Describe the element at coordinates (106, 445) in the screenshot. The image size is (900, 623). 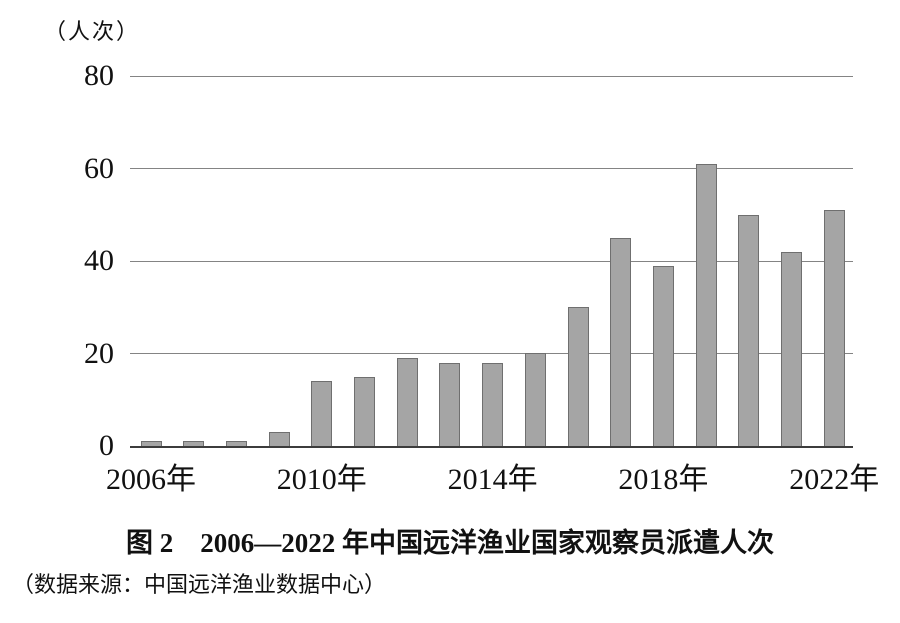
I see `y-tick-label-0: 0` at that location.